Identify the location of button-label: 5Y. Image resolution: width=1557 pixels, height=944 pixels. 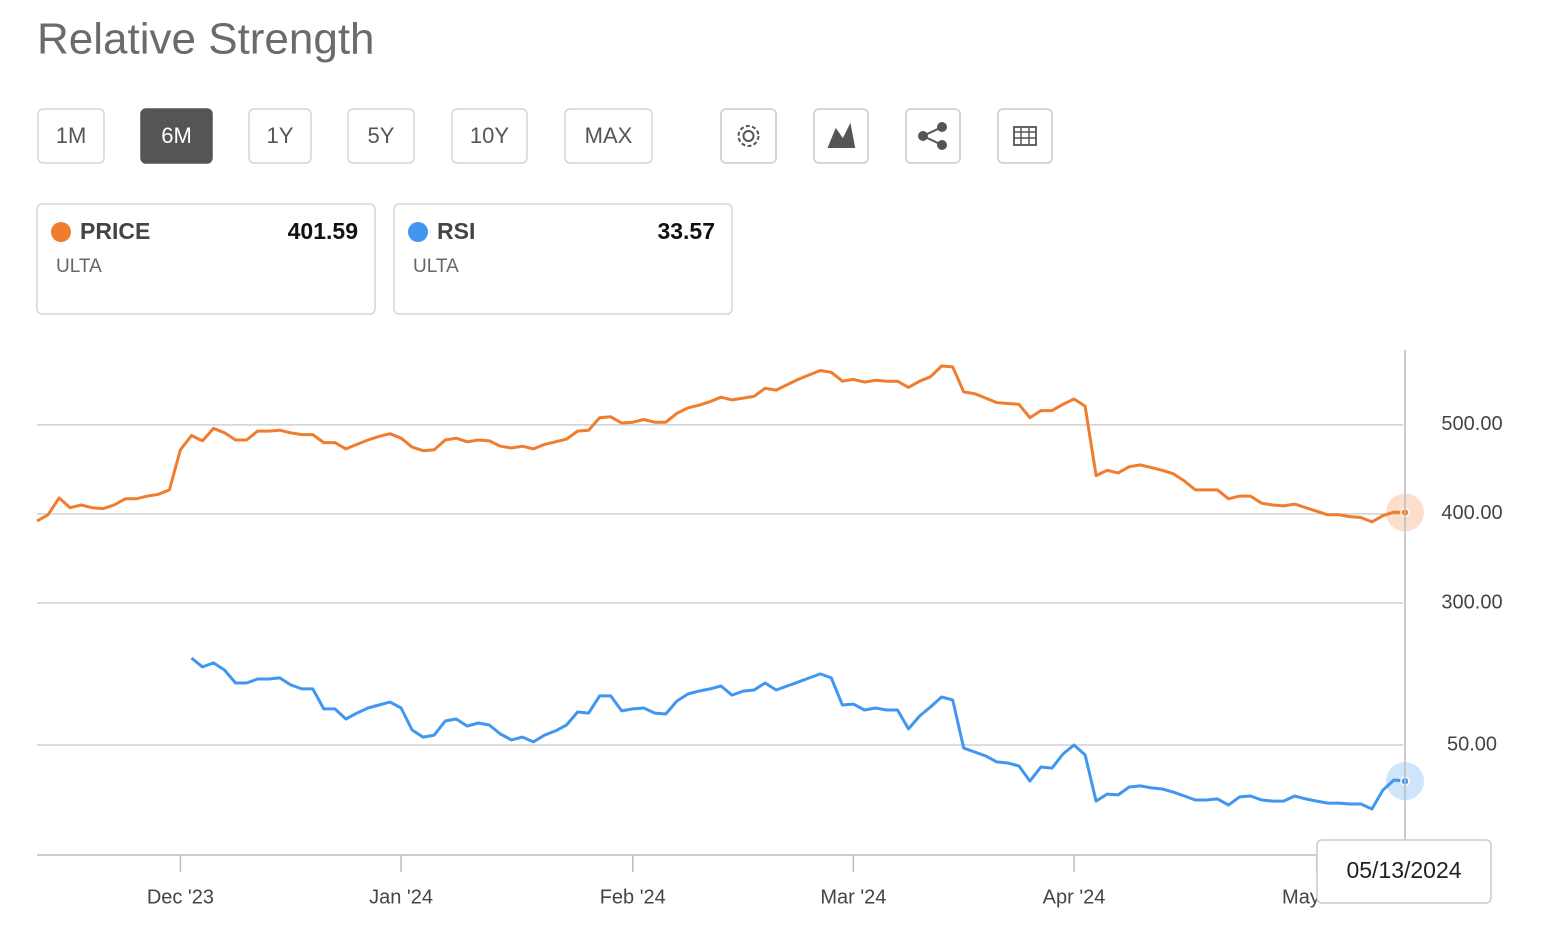
(381, 135).